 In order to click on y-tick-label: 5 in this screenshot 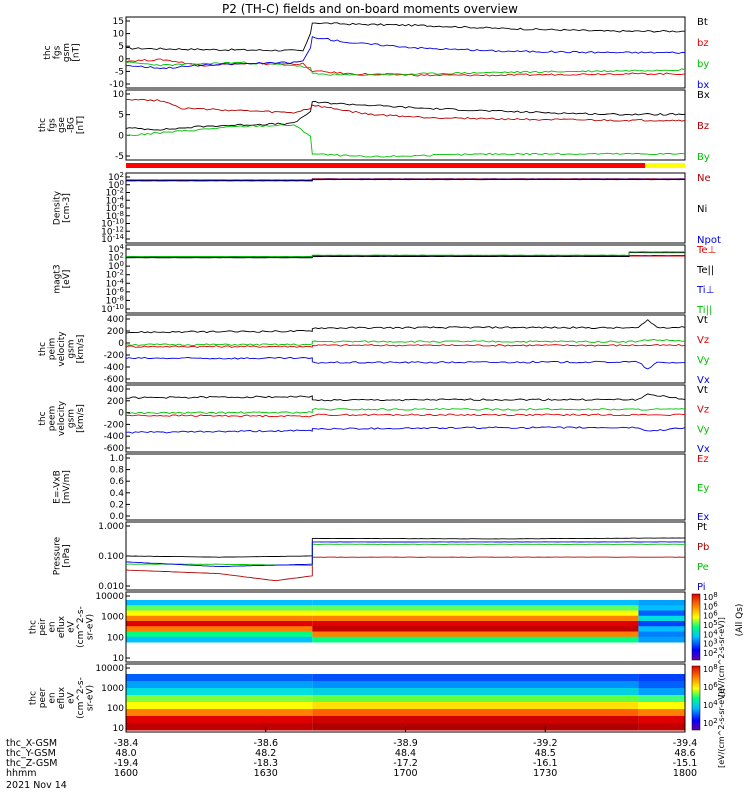, I will do `click(121, 47)`.